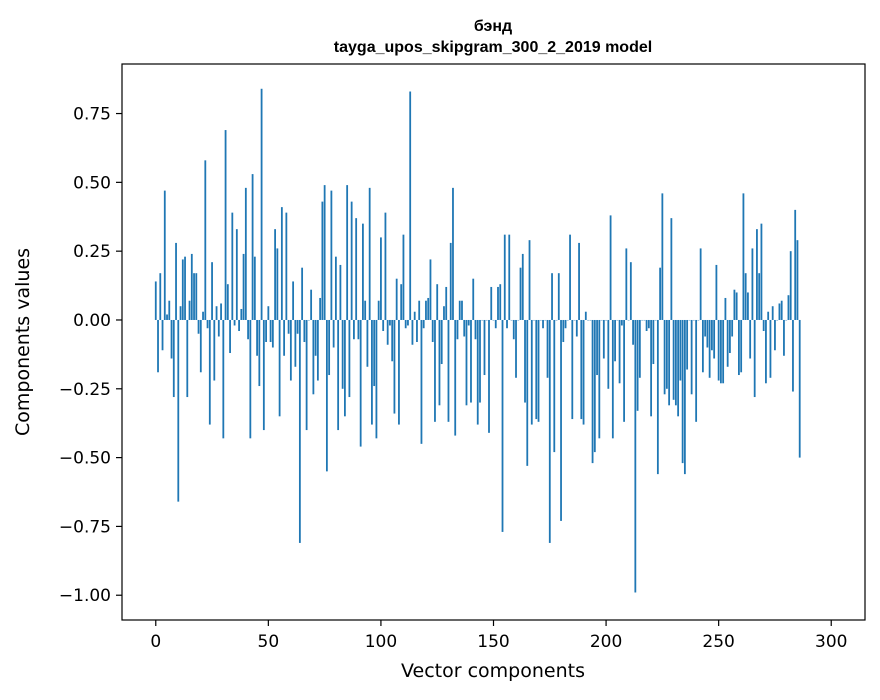 The image size is (880, 700). I want to click on y-tick-label: −0.75, so click(85, 527).